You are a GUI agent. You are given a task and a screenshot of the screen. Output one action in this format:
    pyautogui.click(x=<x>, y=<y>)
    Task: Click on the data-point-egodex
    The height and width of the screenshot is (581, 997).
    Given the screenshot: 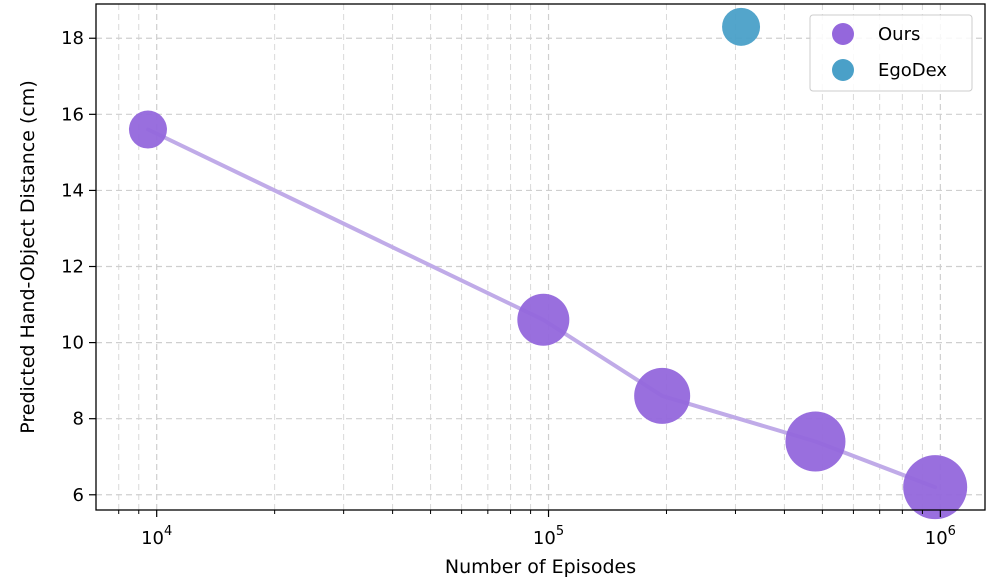 What is the action you would take?
    pyautogui.click(x=741, y=26)
    